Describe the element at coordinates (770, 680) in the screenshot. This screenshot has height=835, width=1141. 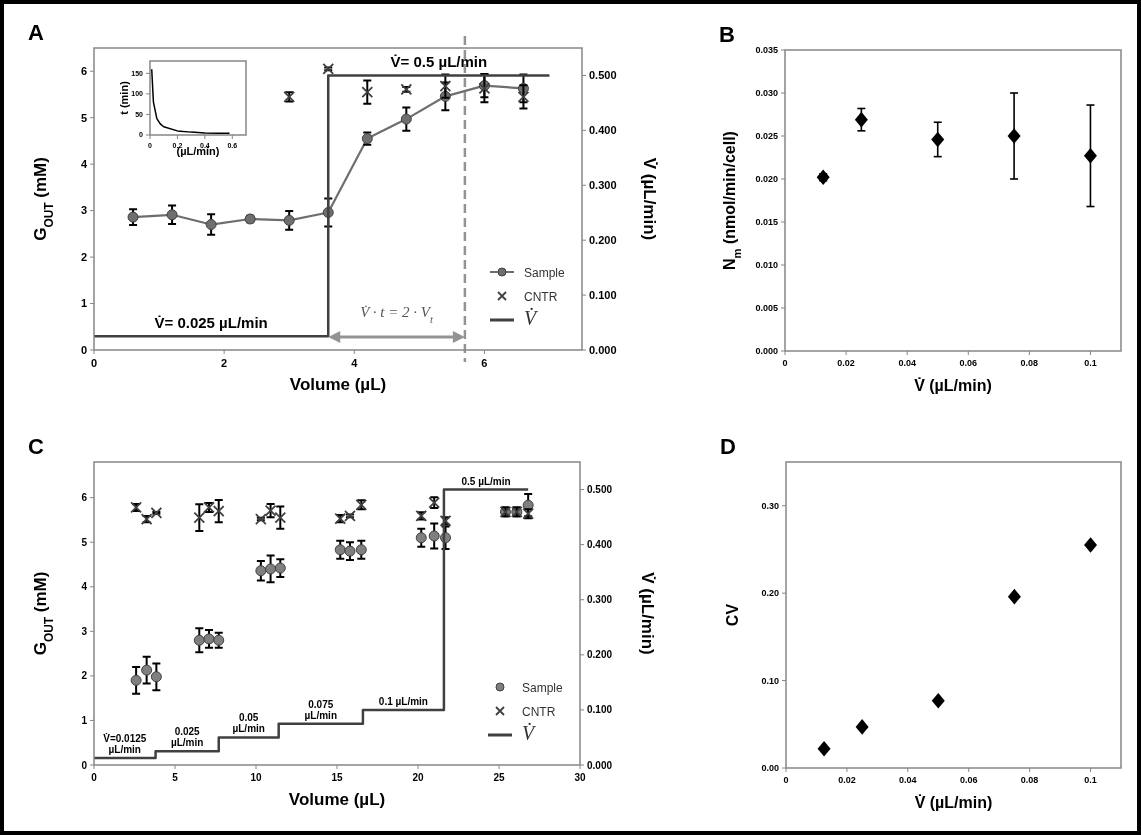
I see `y-tick-label: 0.10` at that location.